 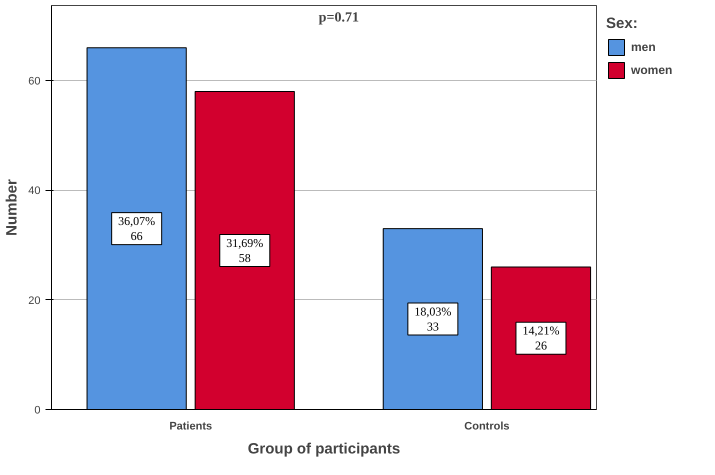 I want to click on y-tick-label: 40, so click(x=34, y=191).